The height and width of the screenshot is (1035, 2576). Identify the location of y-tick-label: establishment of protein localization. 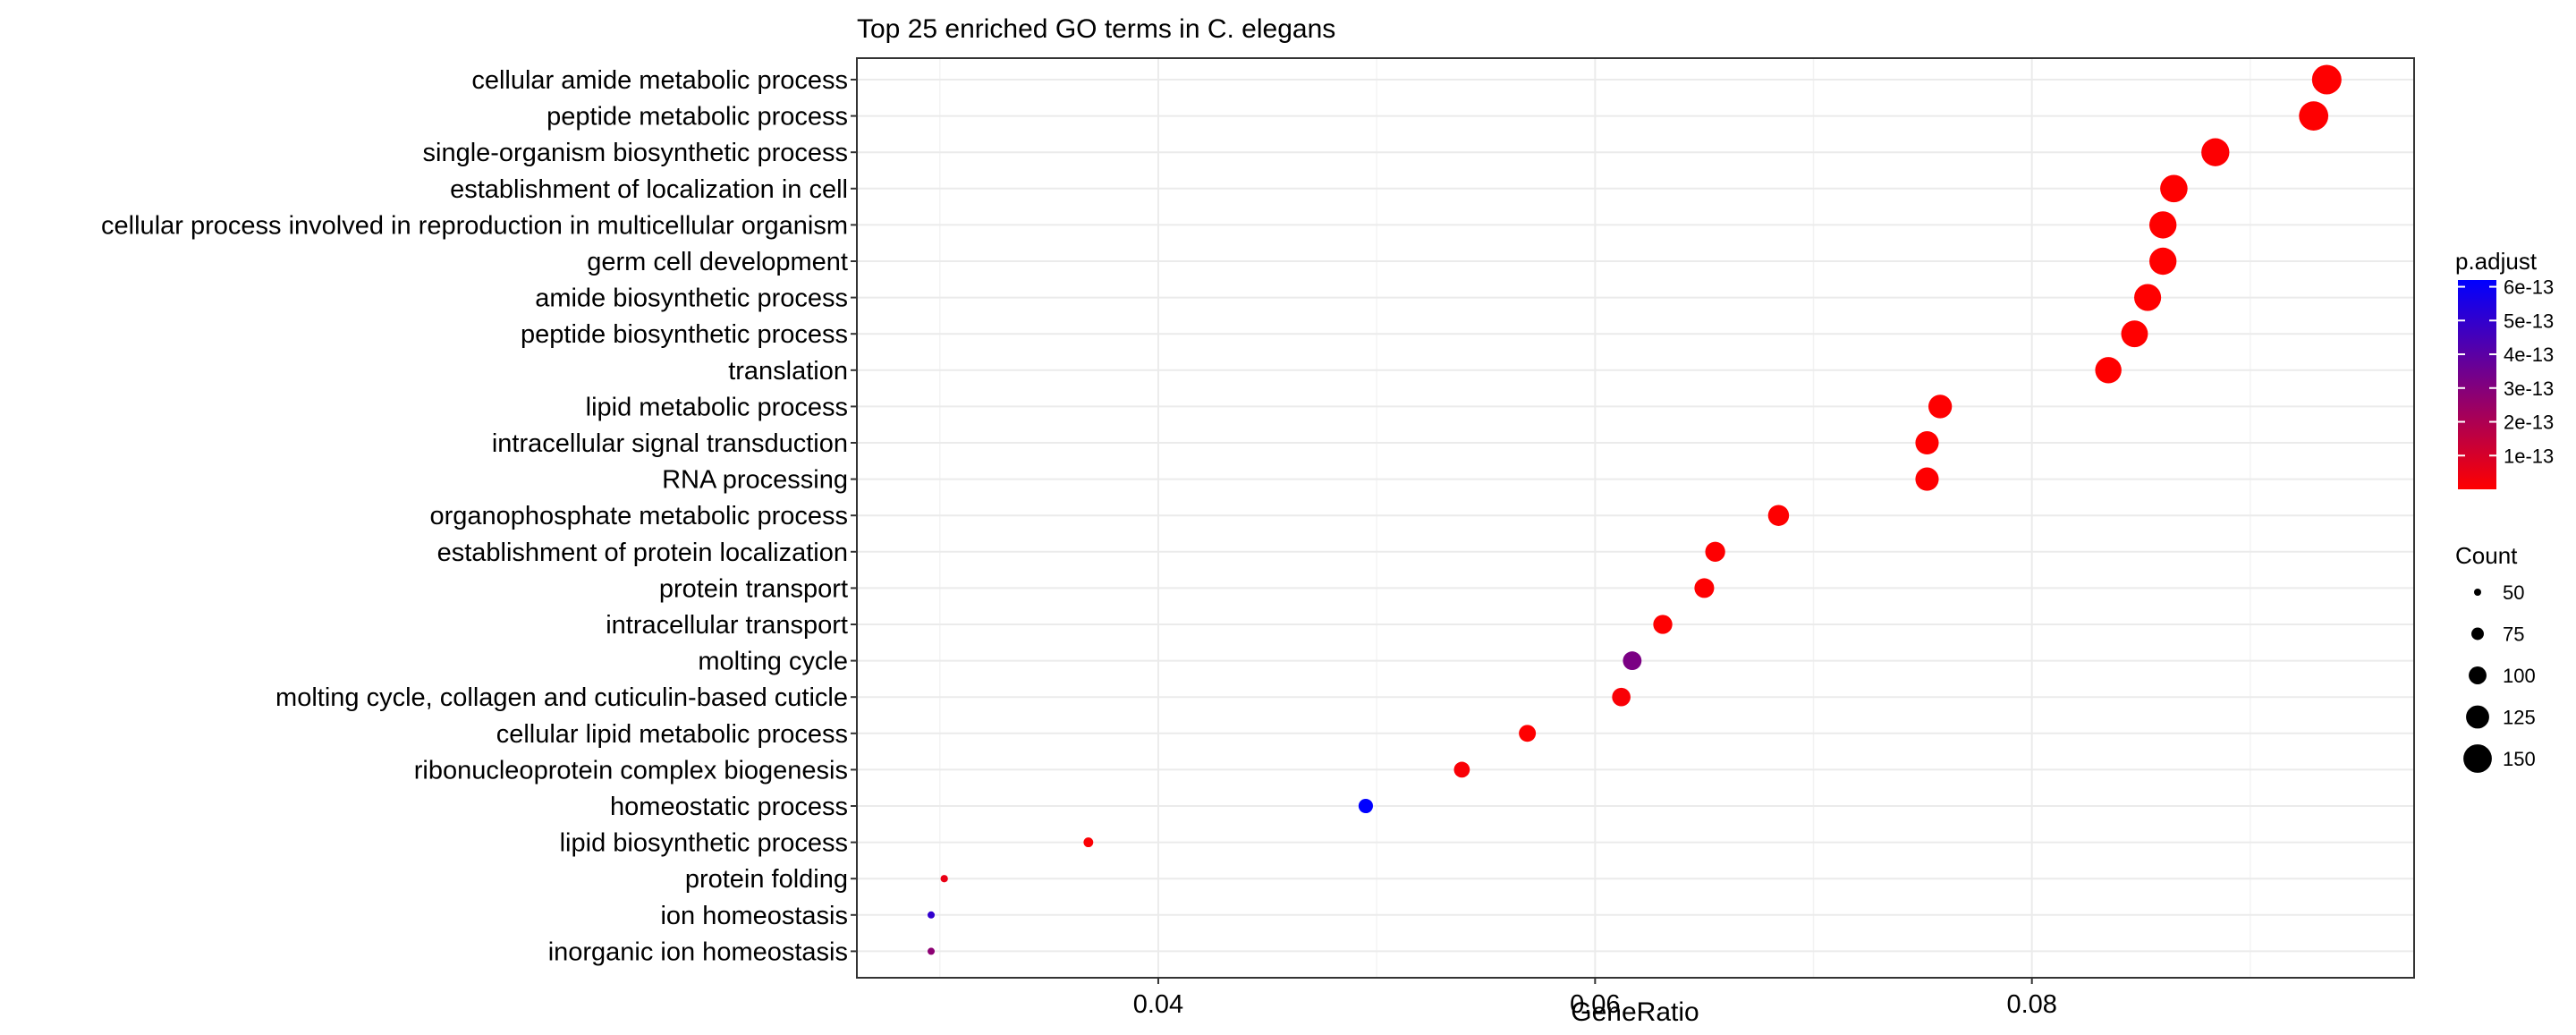
(642, 553).